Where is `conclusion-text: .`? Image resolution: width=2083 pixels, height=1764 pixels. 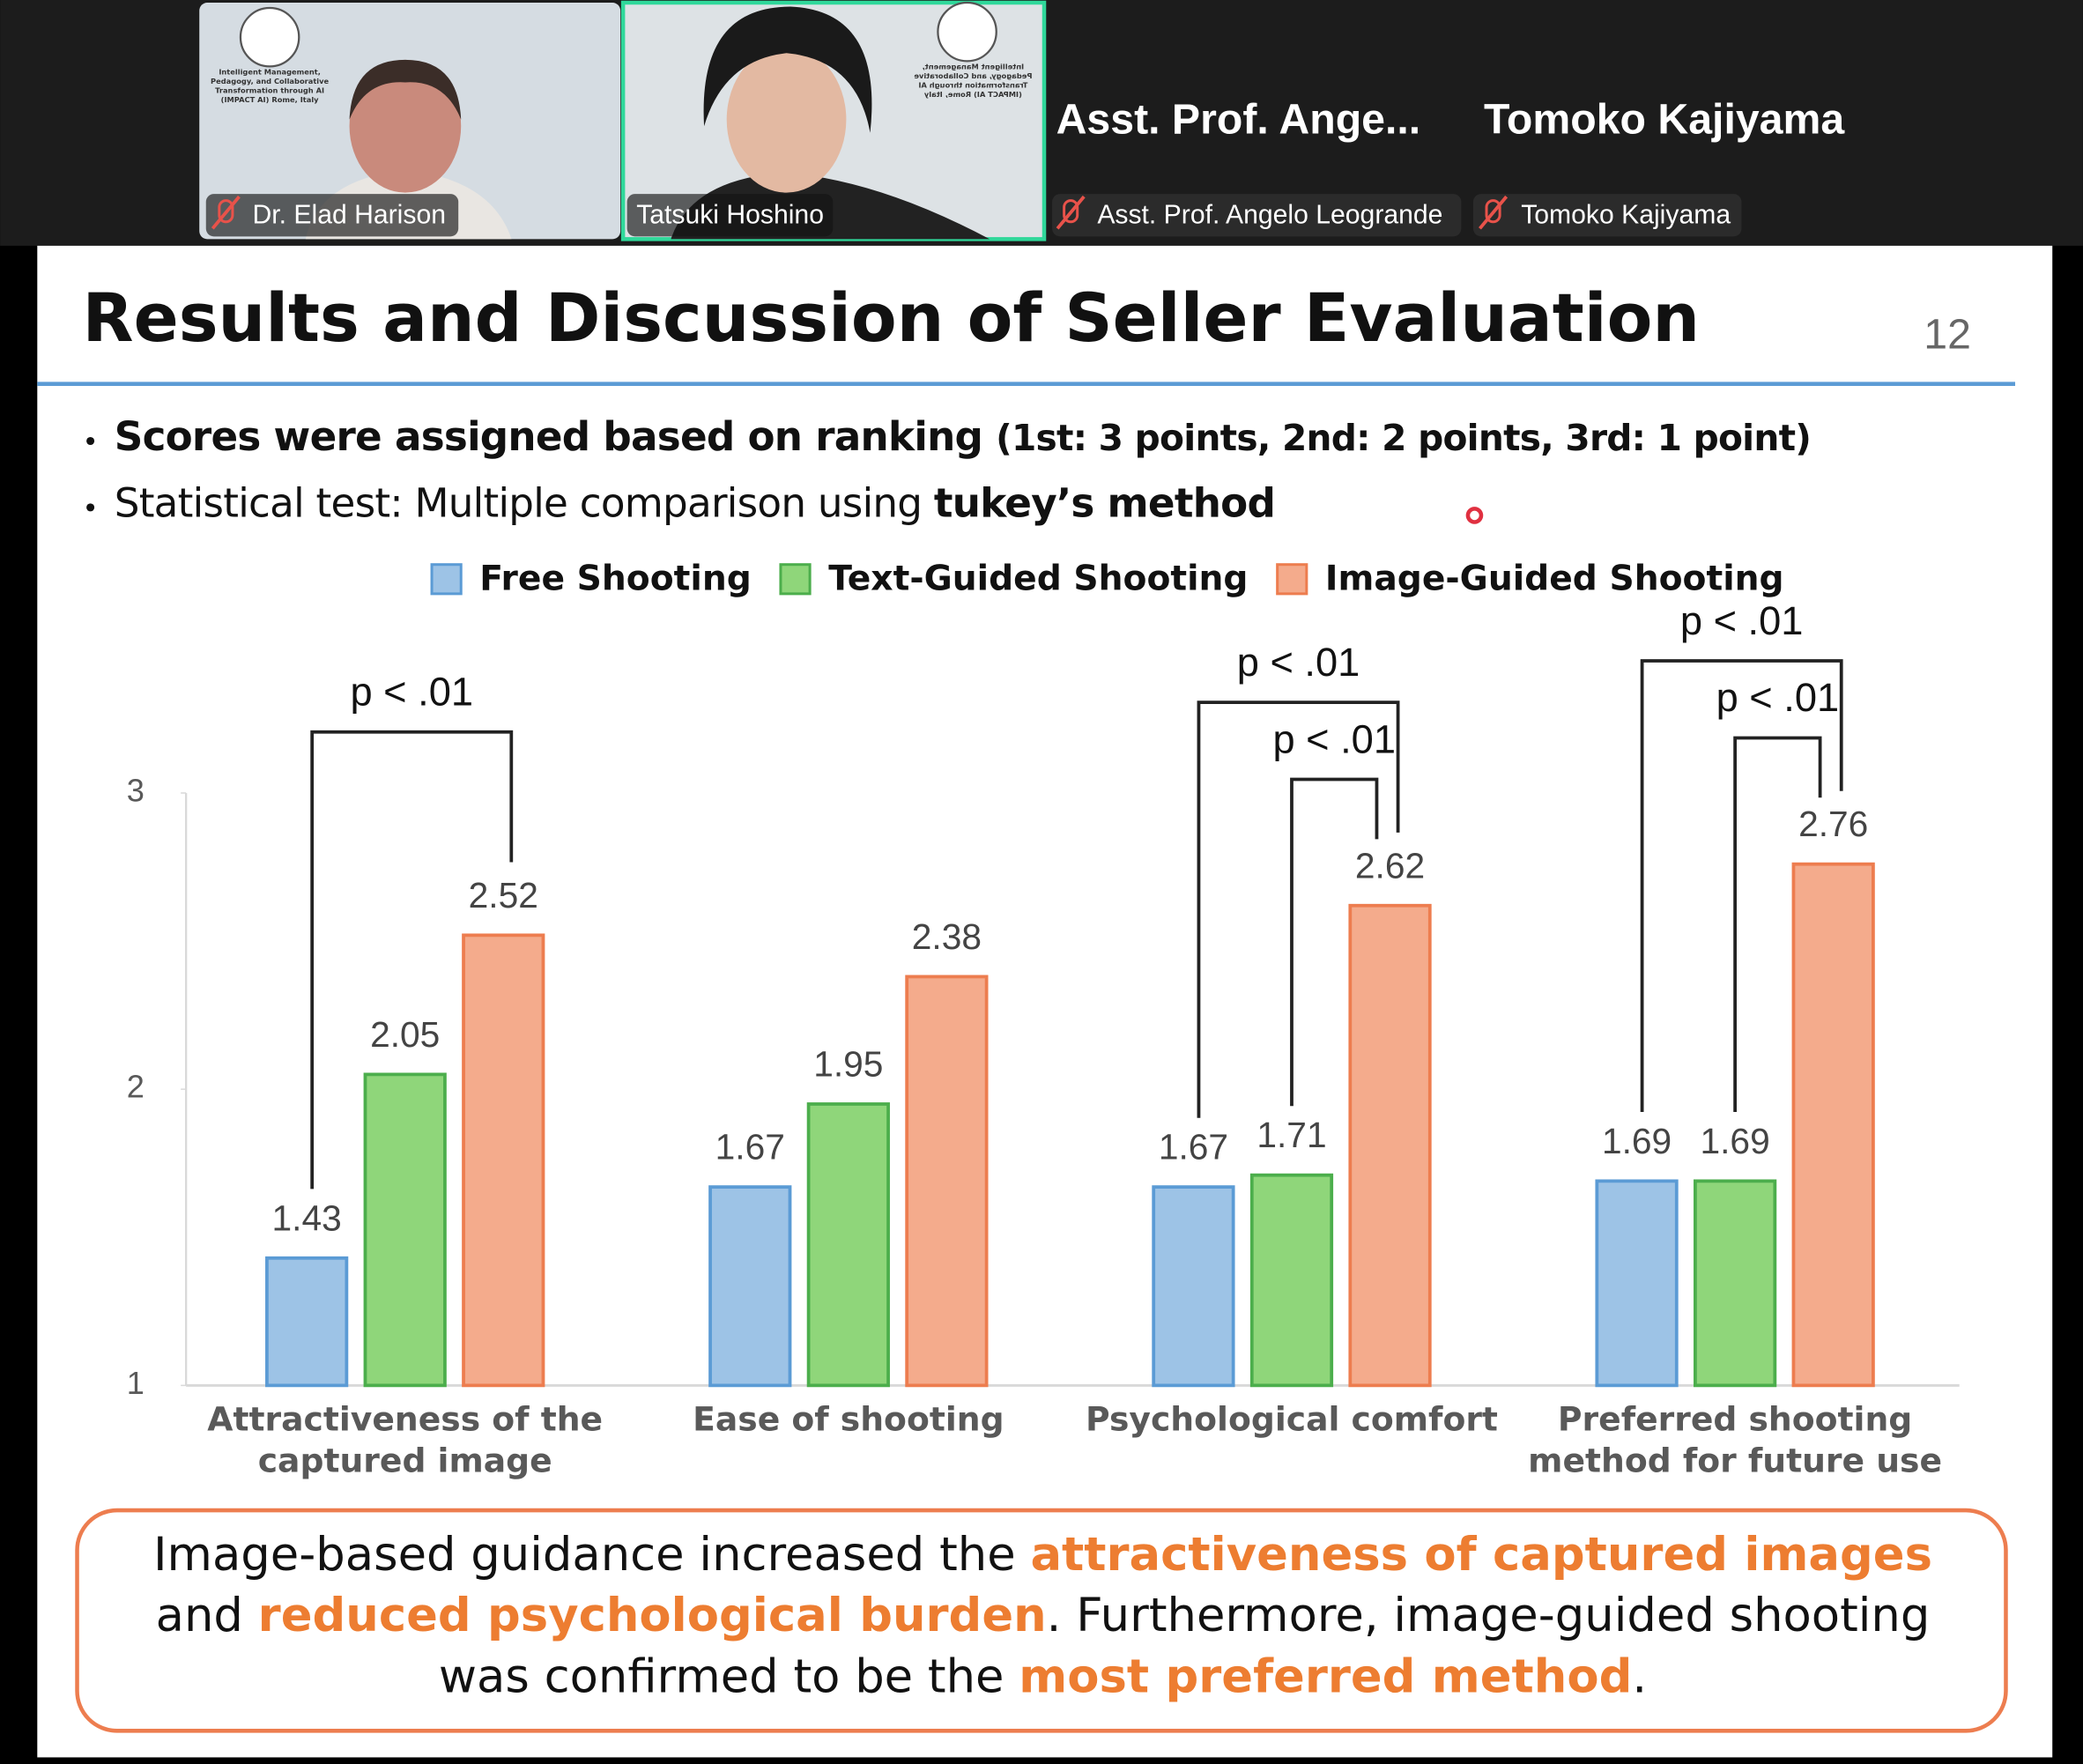 conclusion-text: . is located at coordinates (1640, 1677).